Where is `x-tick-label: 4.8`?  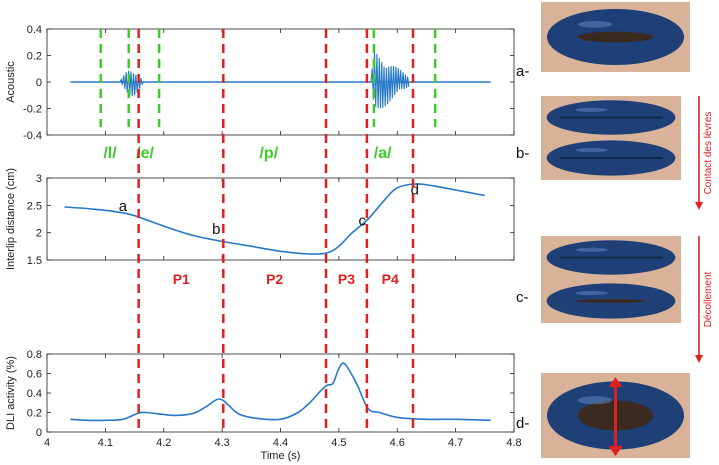 x-tick-label: 4.8 is located at coordinates (513, 443).